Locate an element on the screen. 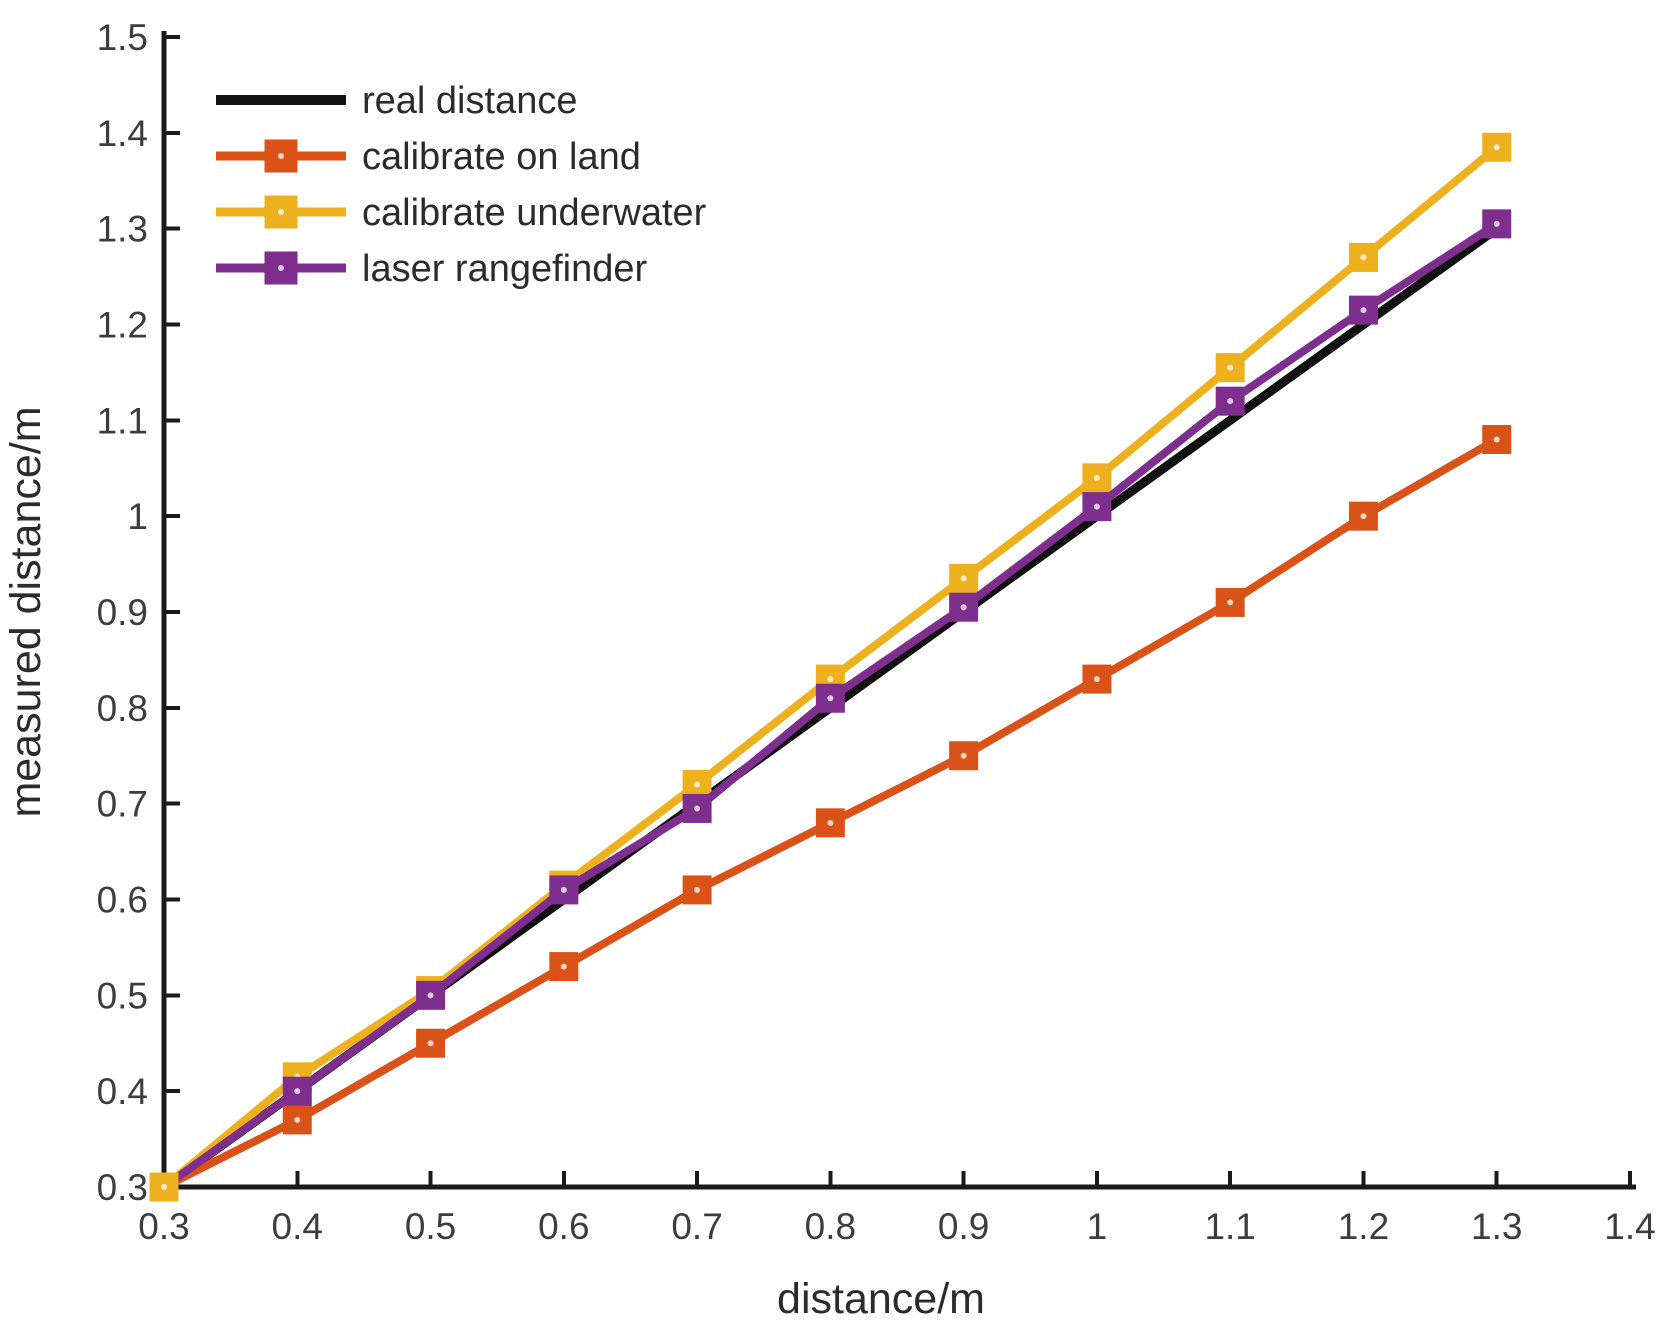 The width and height of the screenshot is (1675, 1342). y-axis-title: measured distance/m is located at coordinates (26, 611).